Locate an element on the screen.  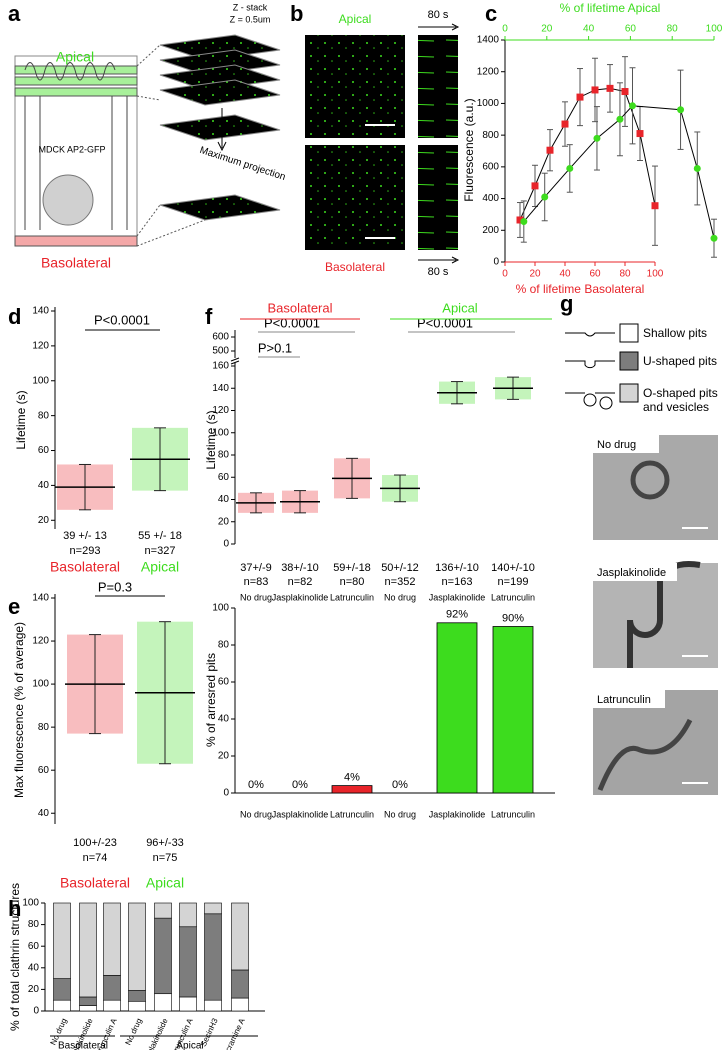
y-tick-label: 1000 is located at coordinates (488, 103).